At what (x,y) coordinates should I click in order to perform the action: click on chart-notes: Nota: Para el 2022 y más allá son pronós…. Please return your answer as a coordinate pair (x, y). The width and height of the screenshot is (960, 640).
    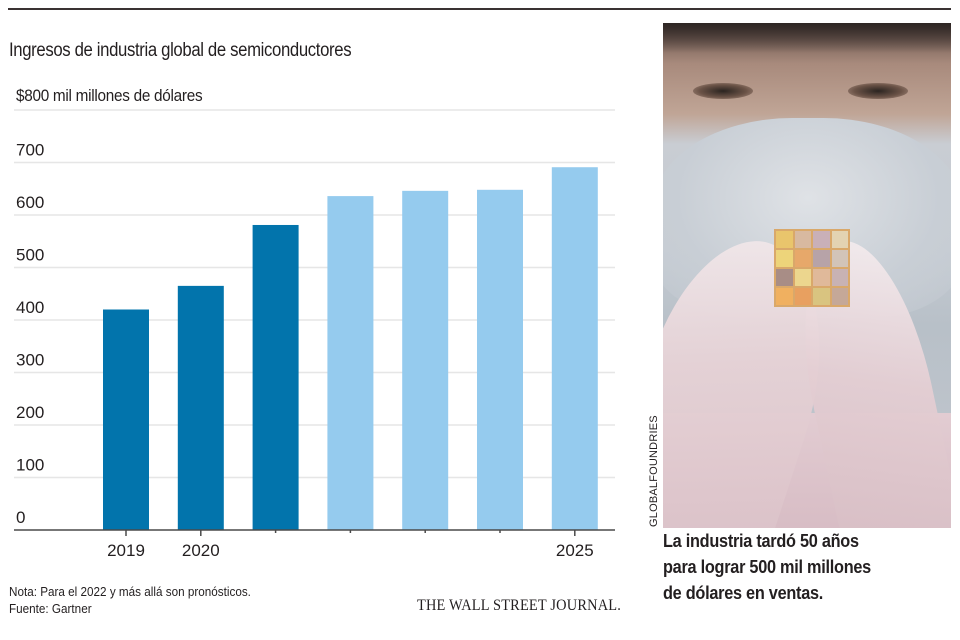
    Looking at the image, I should click on (130, 600).